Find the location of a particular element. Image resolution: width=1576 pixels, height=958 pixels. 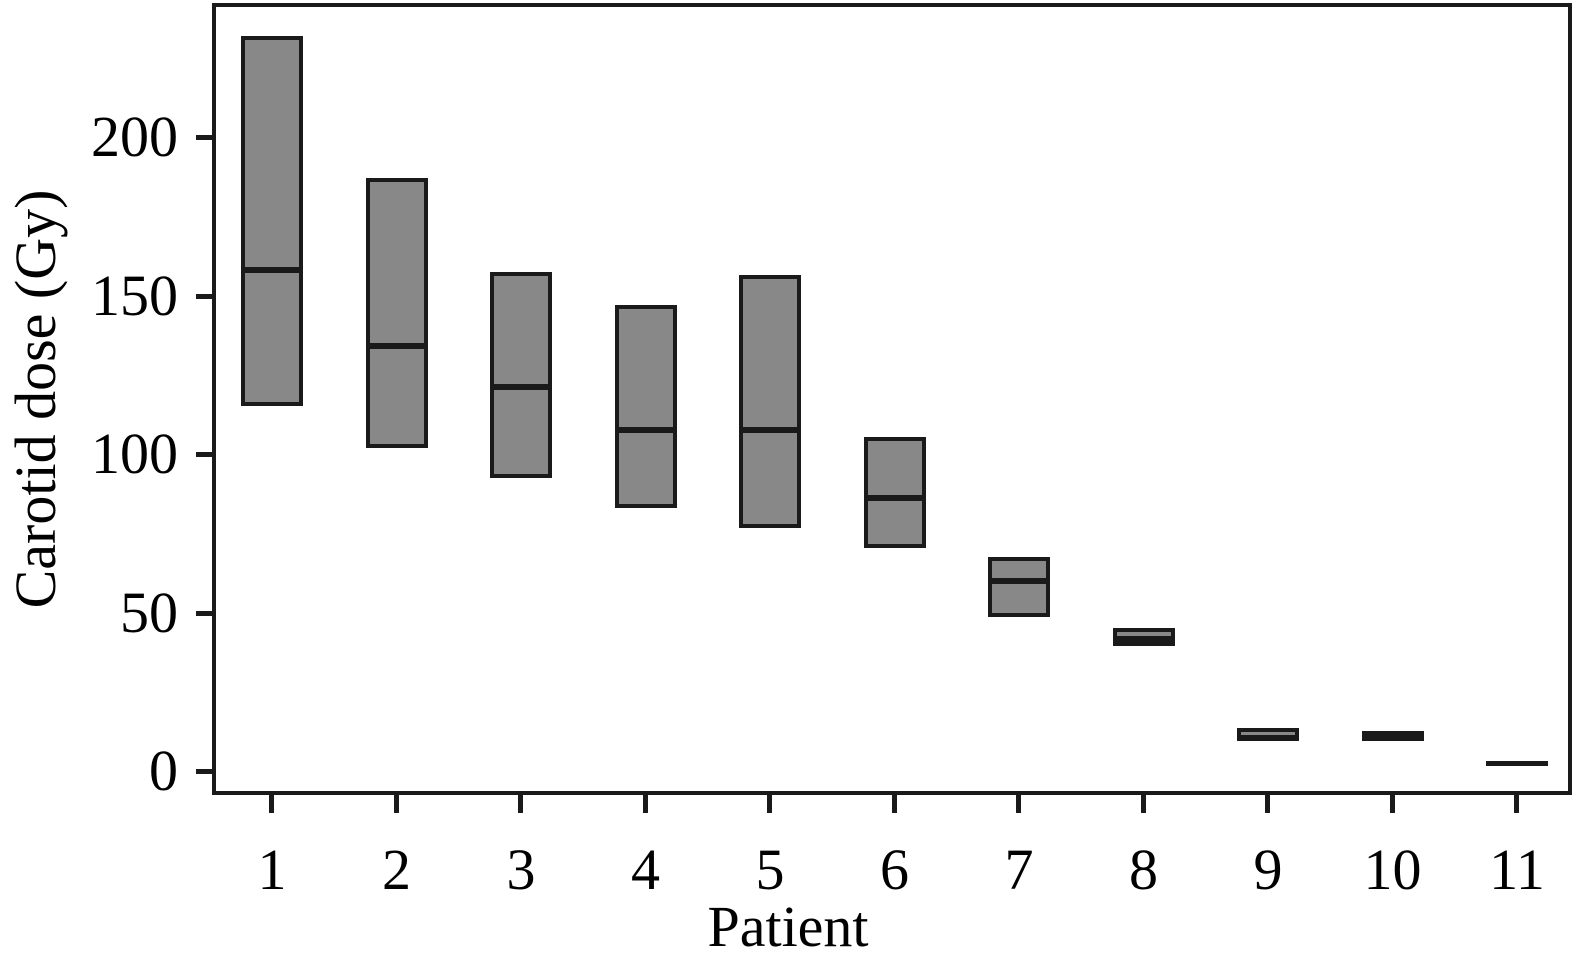

x-tick-label-1: 1 is located at coordinates (272, 869).